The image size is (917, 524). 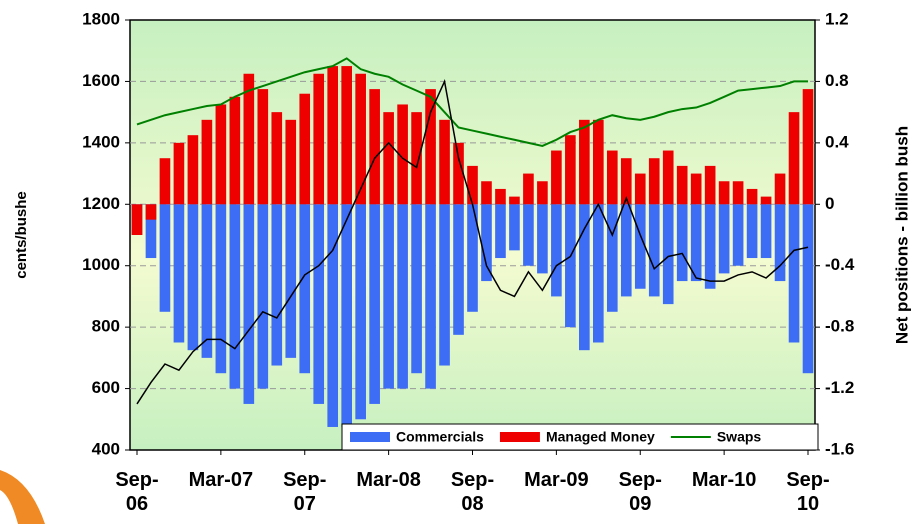 What do you see at coordinates (724, 480) in the screenshot?
I see `x-tick-label: Mar-10` at bounding box center [724, 480].